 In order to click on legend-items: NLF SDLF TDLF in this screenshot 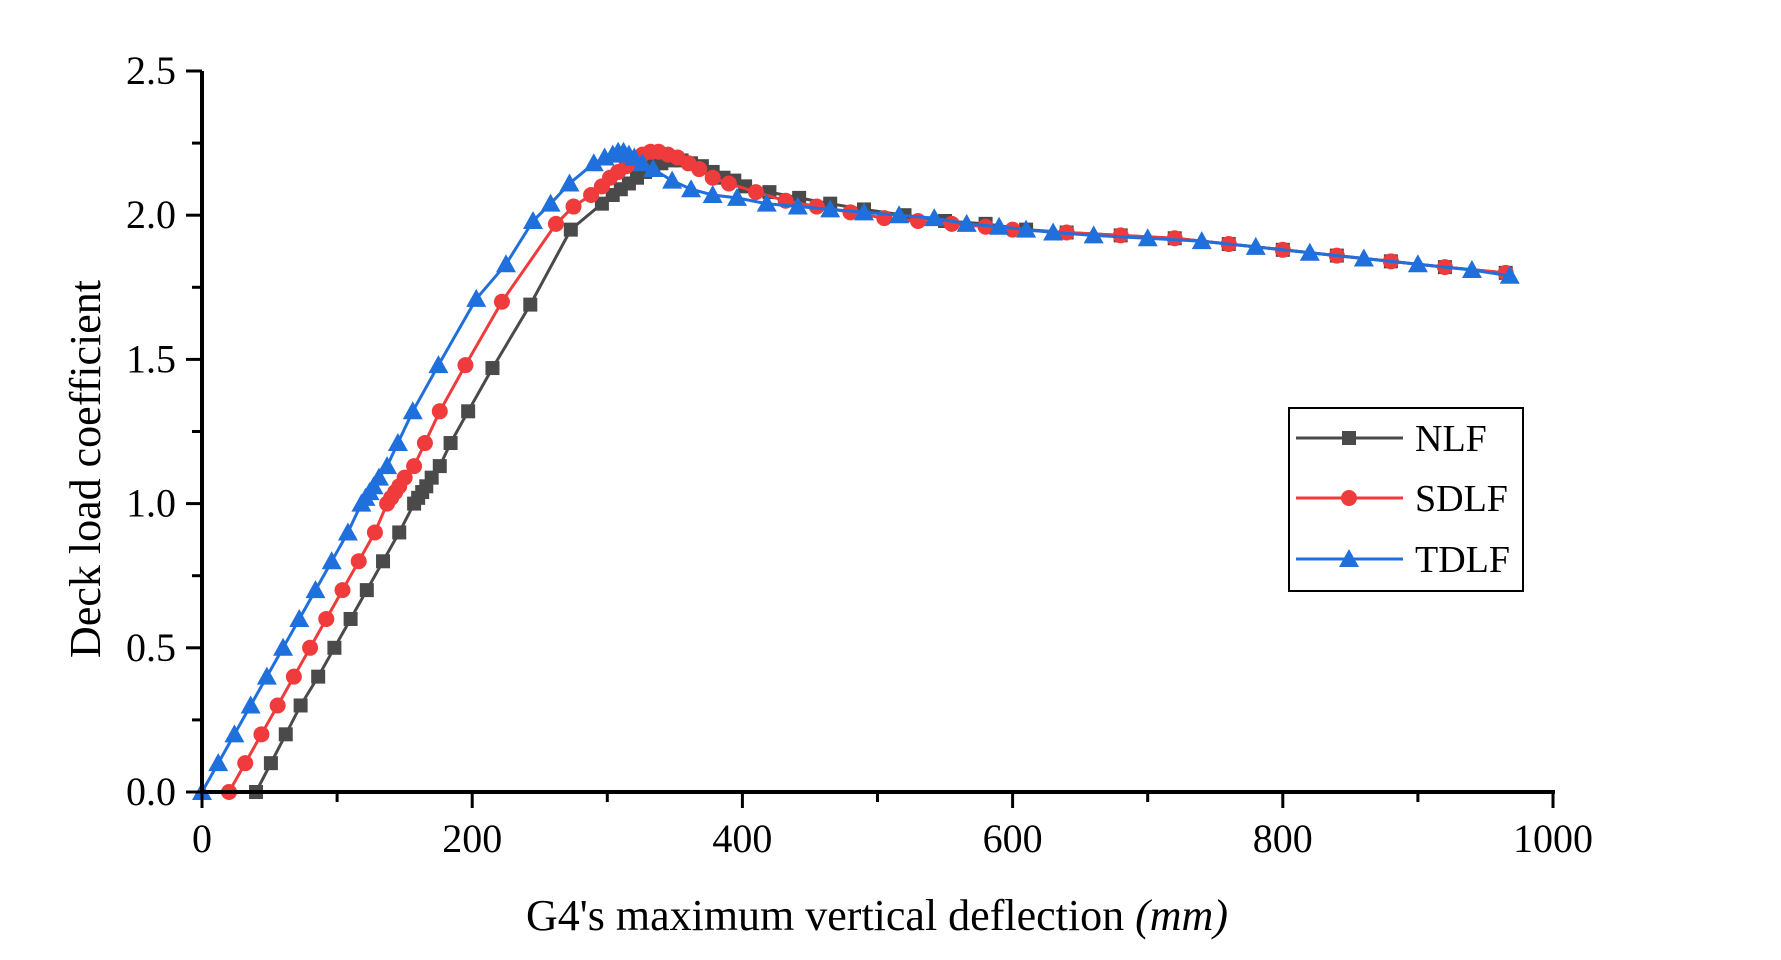, I will do `click(1403, 499)`.